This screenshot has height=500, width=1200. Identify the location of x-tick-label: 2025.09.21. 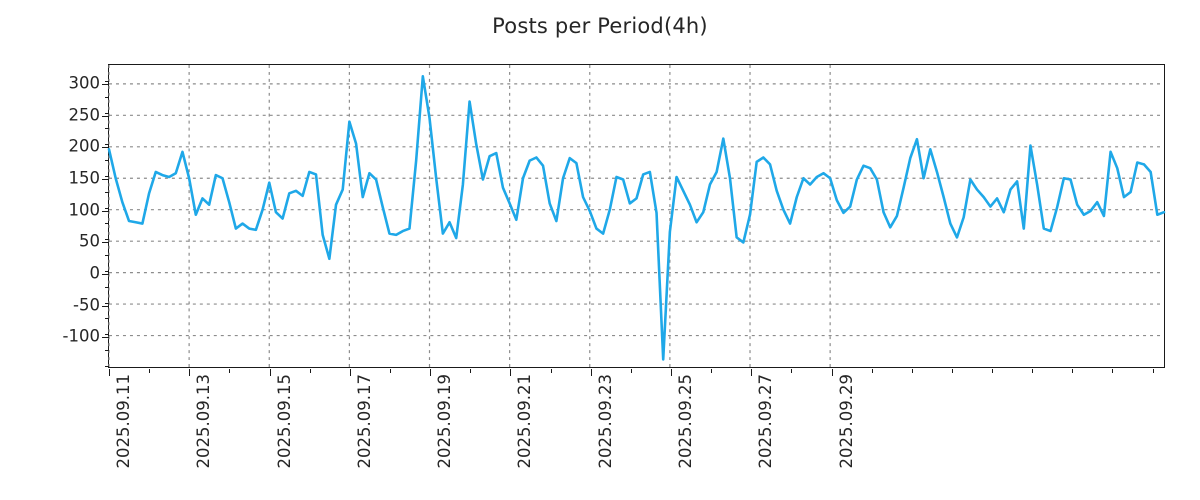
(525, 421).